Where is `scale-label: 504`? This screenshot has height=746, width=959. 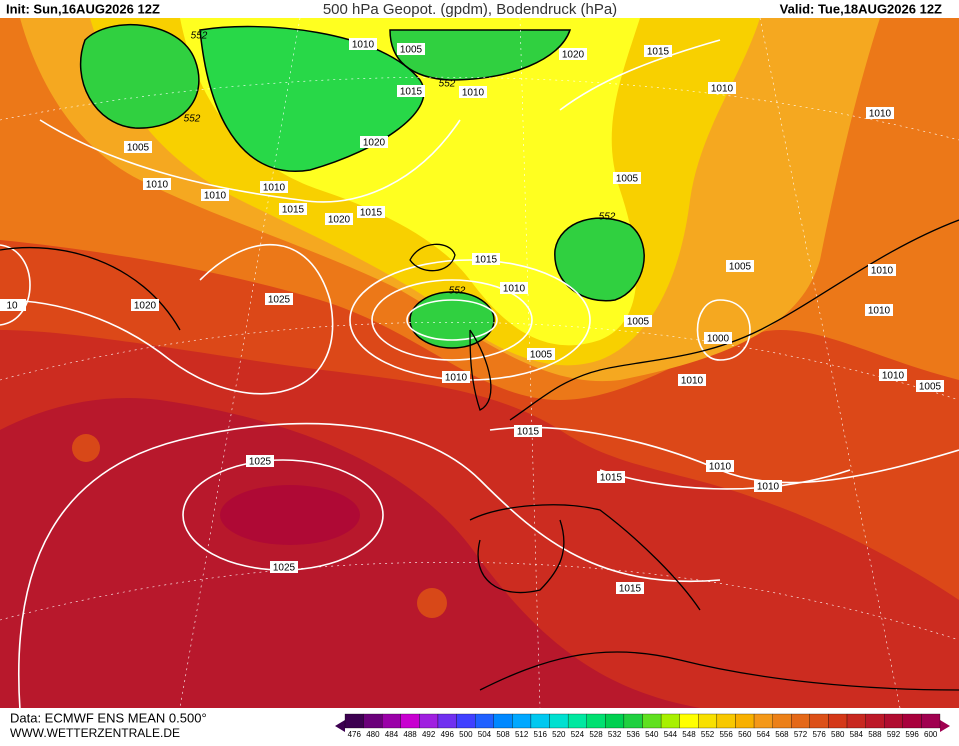 scale-label: 504 is located at coordinates (485, 734).